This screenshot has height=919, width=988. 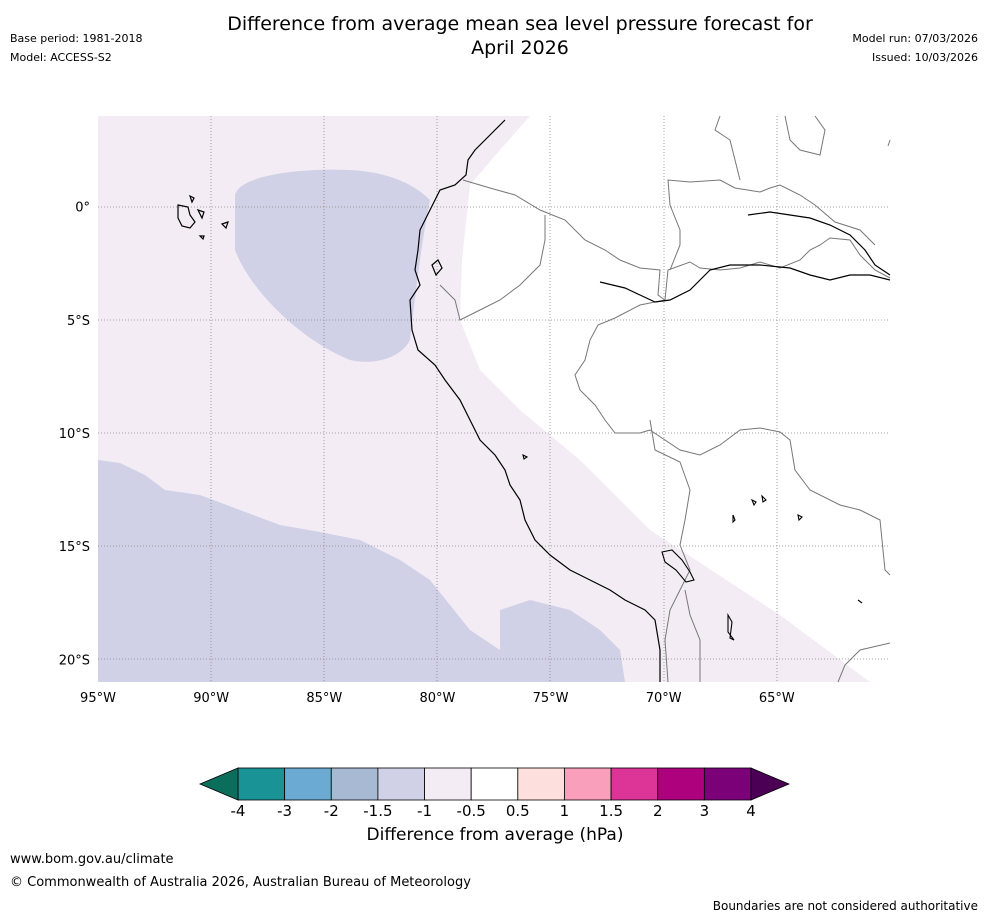 I want to click on colorbar-tick-label: 1.5, so click(x=611, y=811).